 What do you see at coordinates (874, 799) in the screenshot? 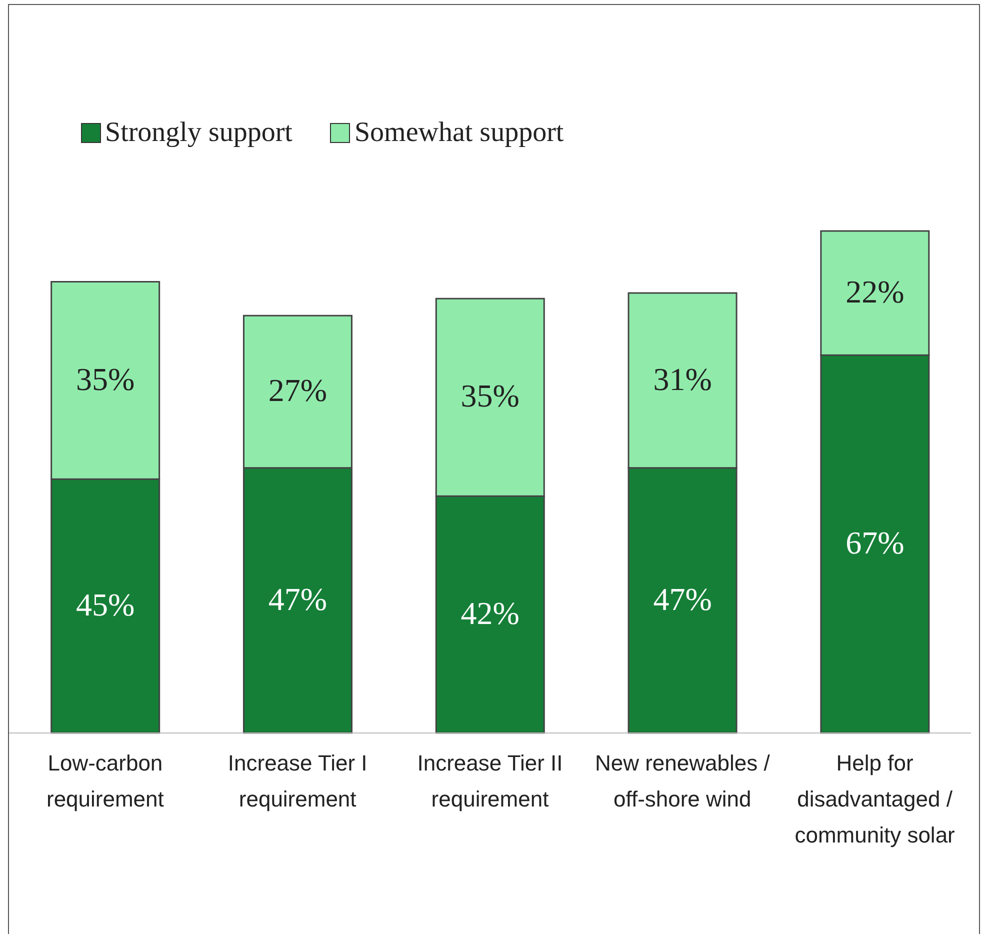
I see `x-tick-label: Help for disadvantaged / community solar` at bounding box center [874, 799].